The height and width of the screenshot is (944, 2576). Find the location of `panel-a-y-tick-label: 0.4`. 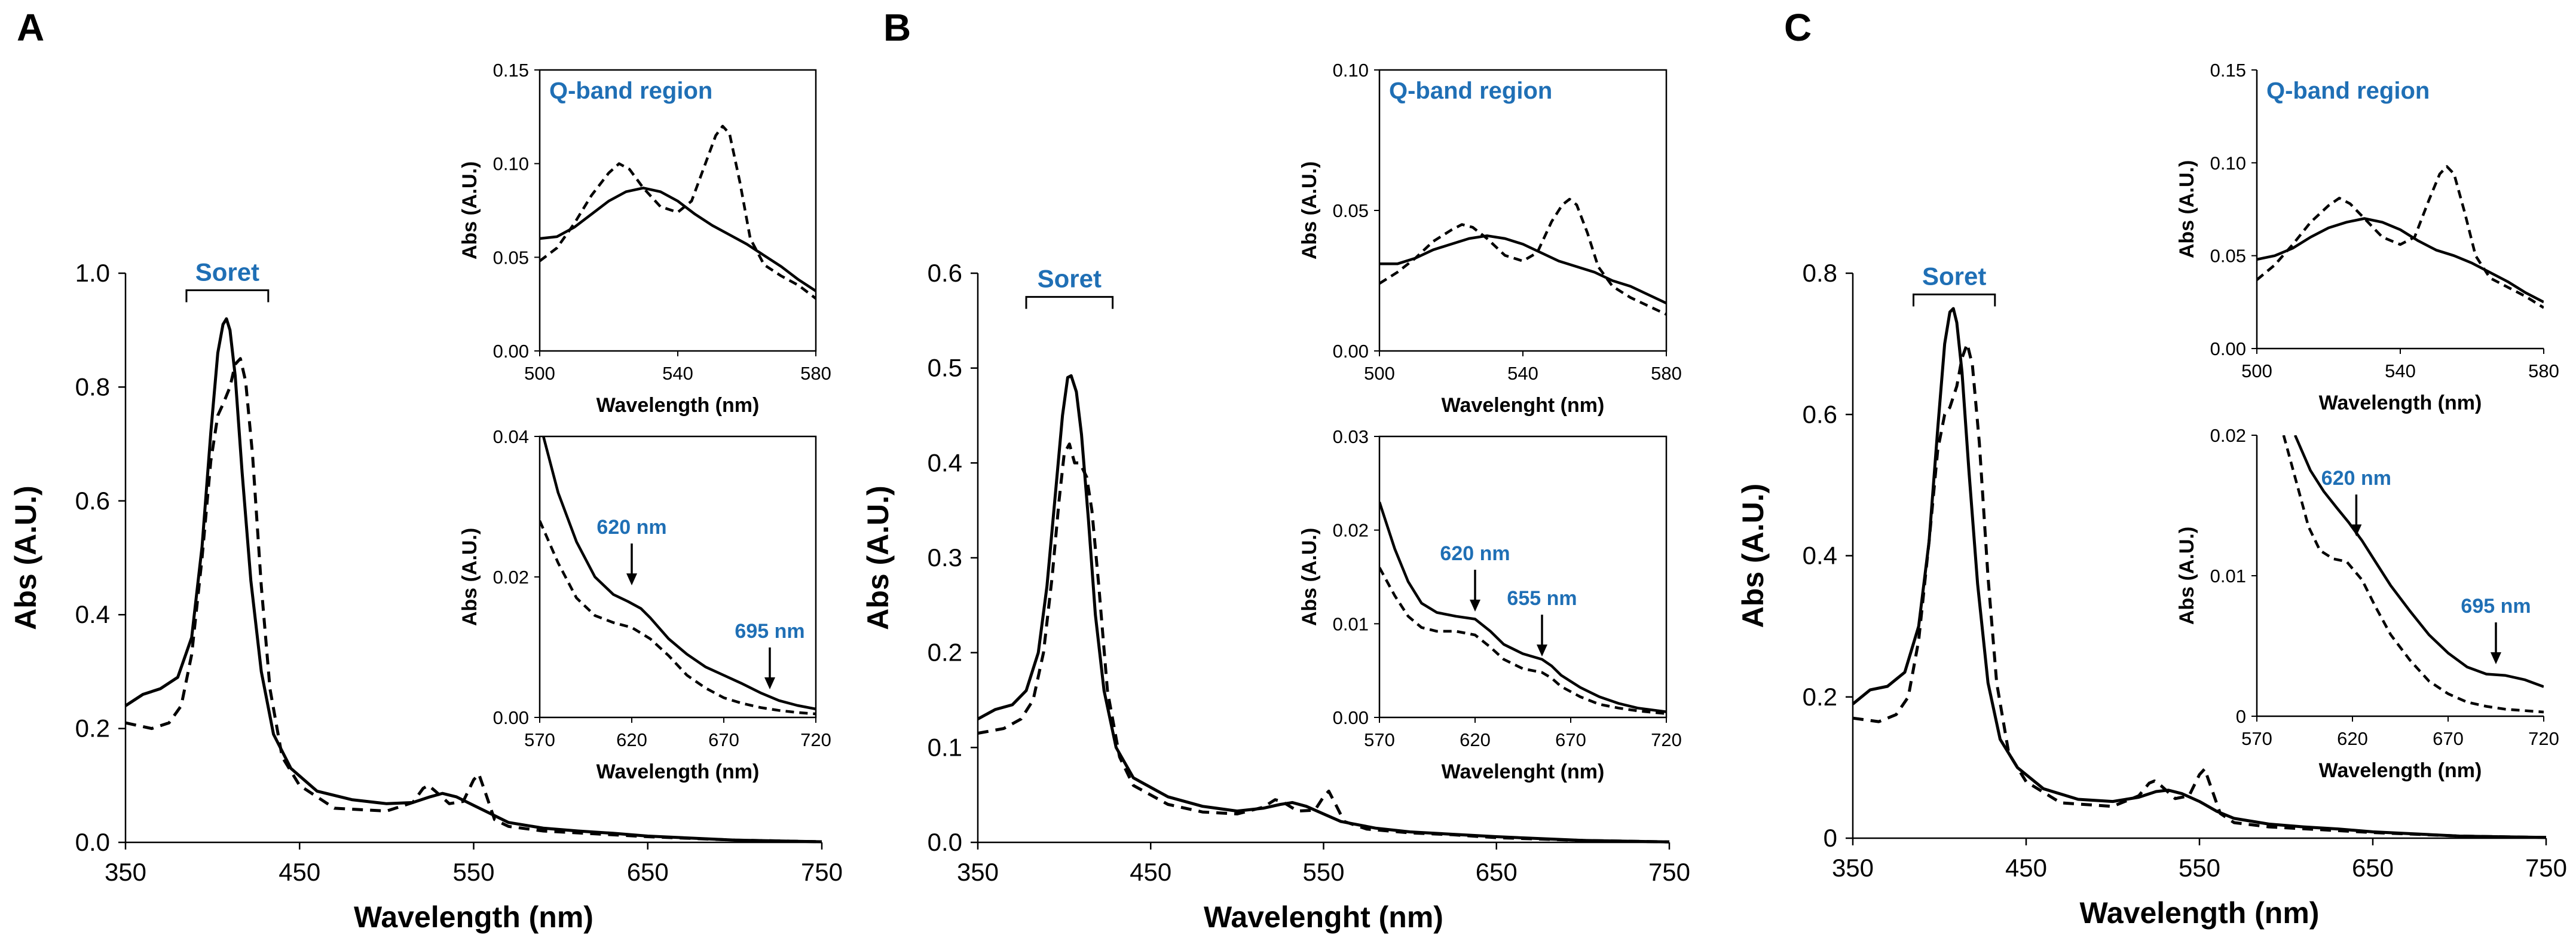

panel-a-y-tick-label: 0.4 is located at coordinates (92, 614).